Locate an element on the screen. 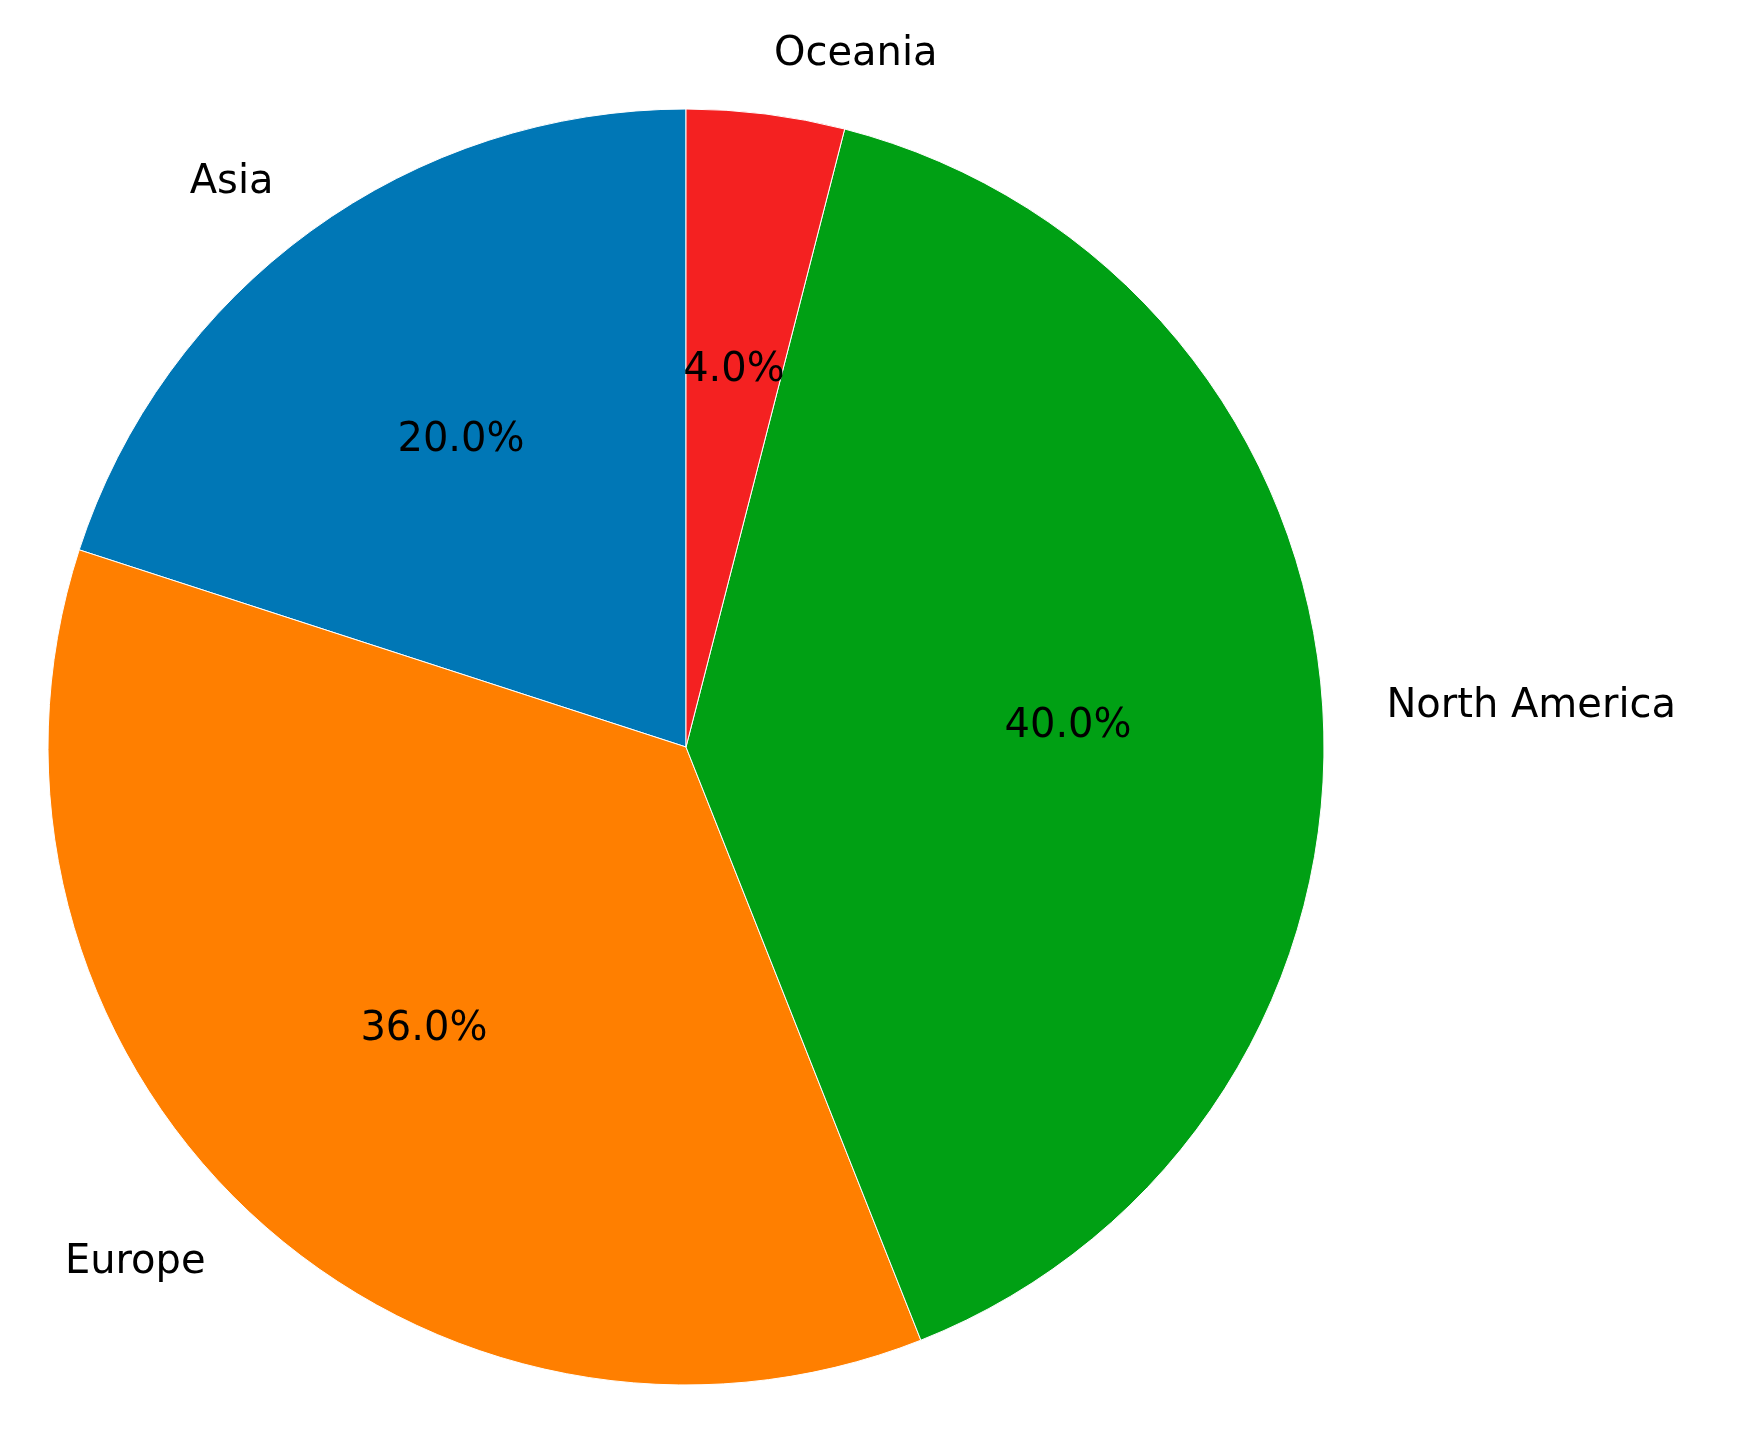 This screenshot has height=1430, width=1757. data-label: 36.0% is located at coordinates (424, 1026).